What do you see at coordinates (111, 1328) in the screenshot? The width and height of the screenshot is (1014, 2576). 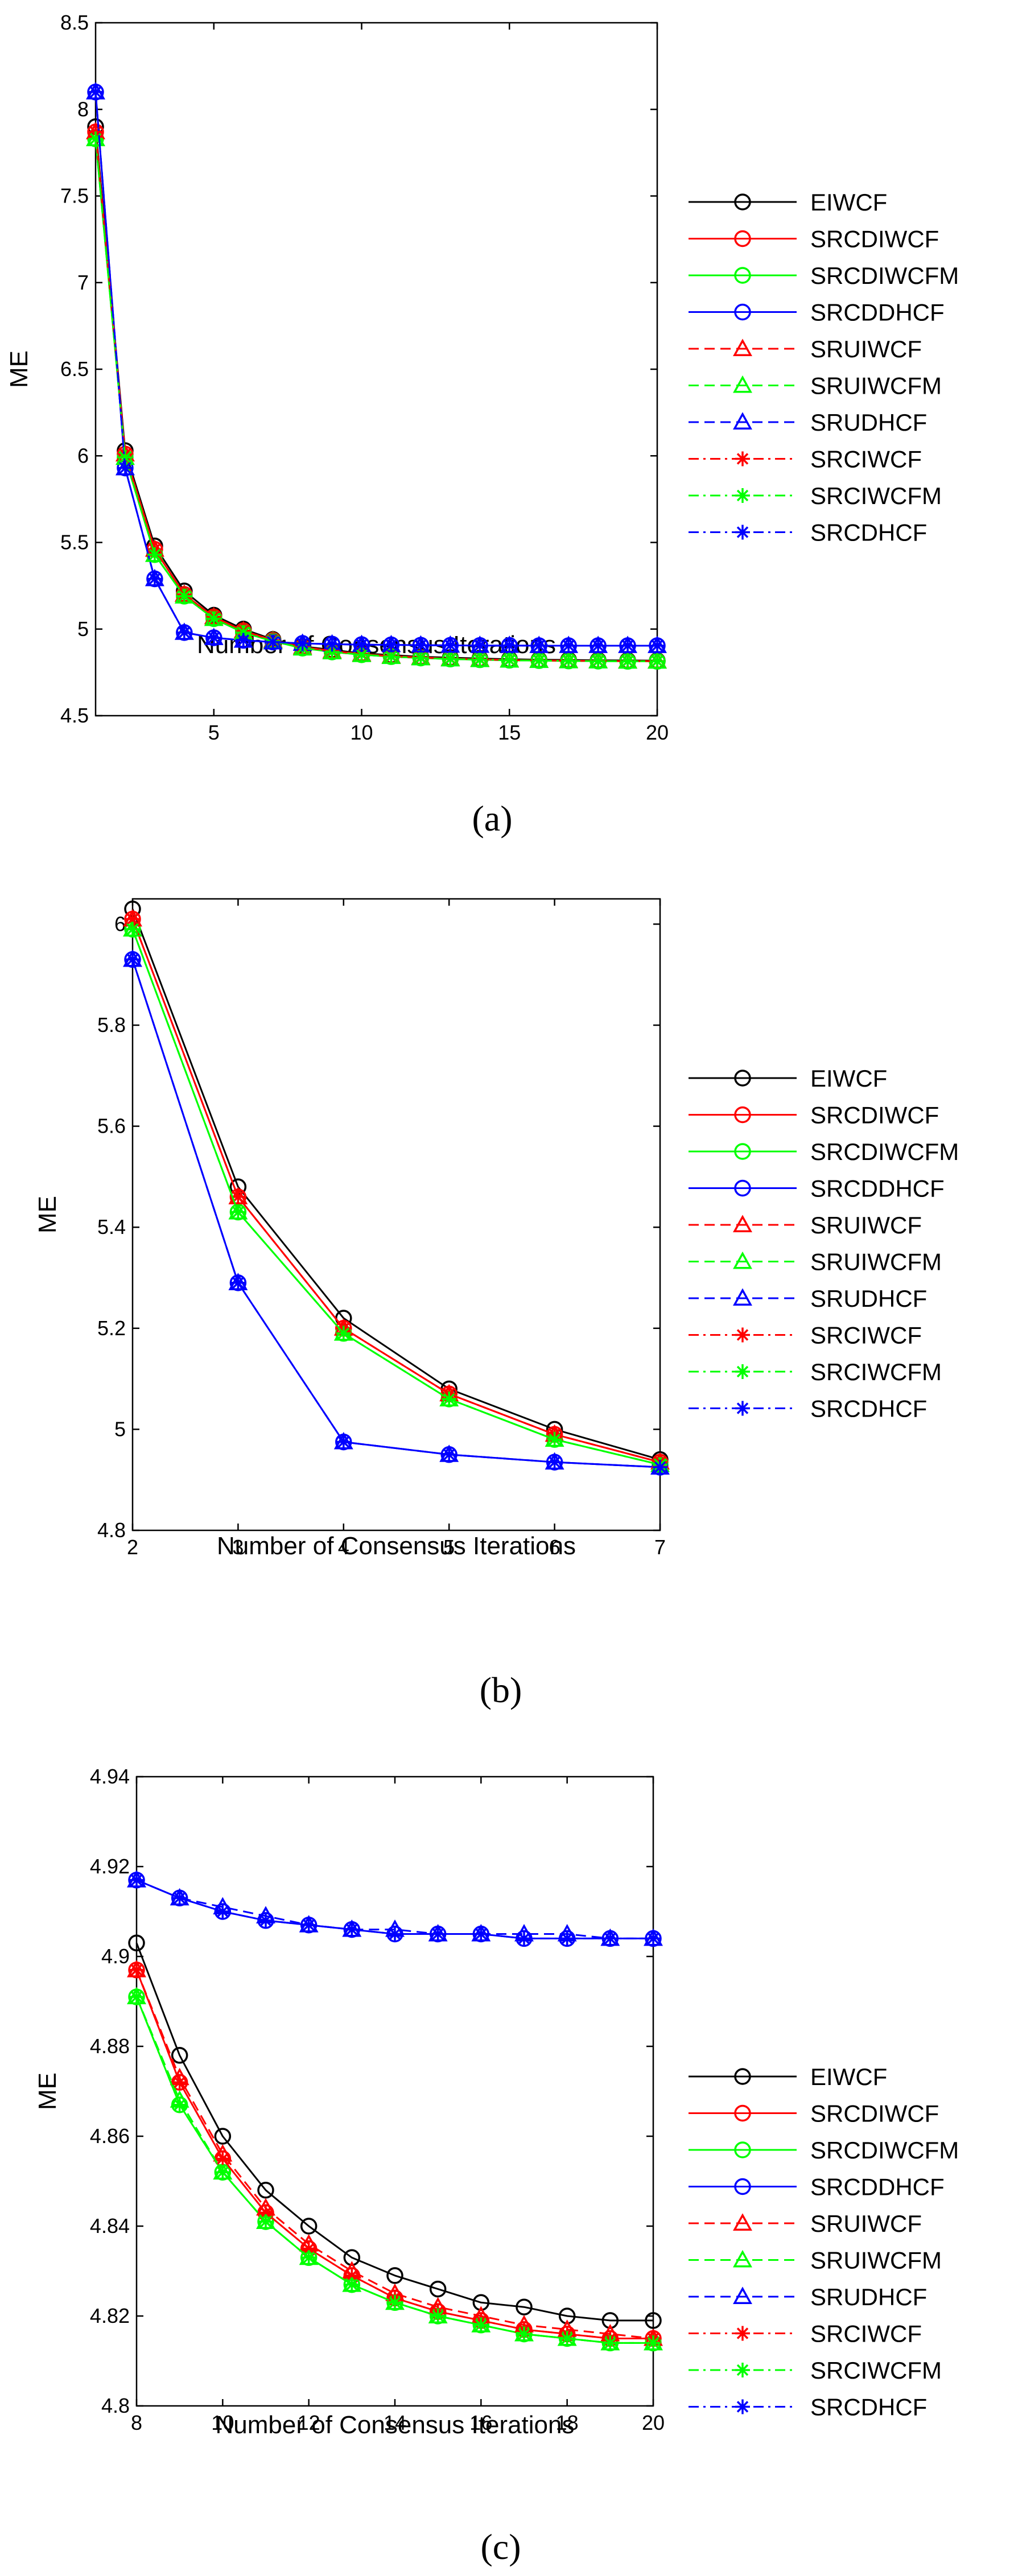 I see `y-tick-label: 5.2` at bounding box center [111, 1328].